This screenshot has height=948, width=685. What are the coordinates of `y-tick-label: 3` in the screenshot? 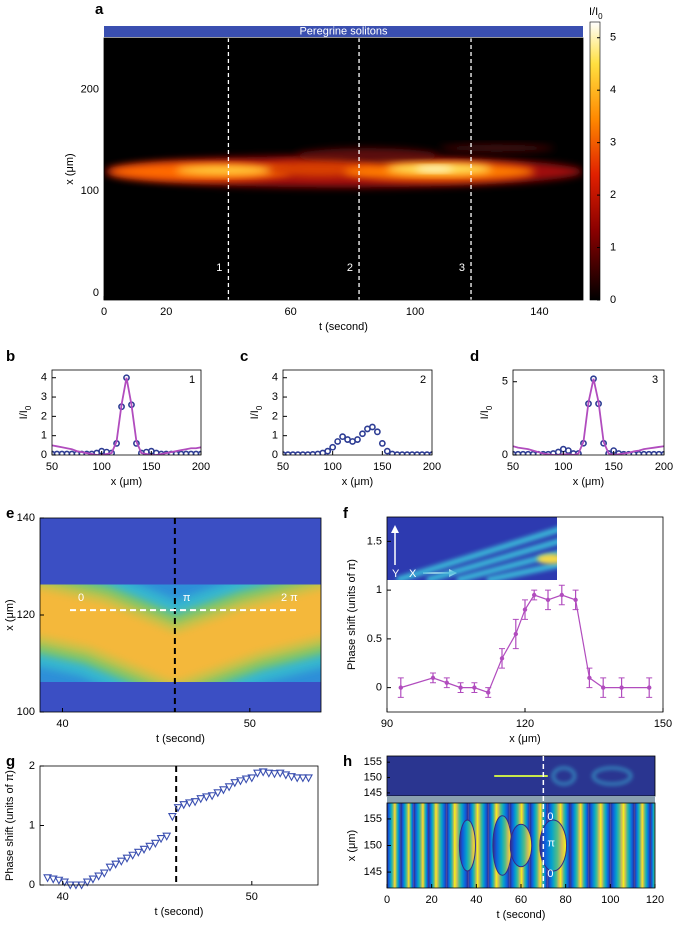 It's located at (44, 397).